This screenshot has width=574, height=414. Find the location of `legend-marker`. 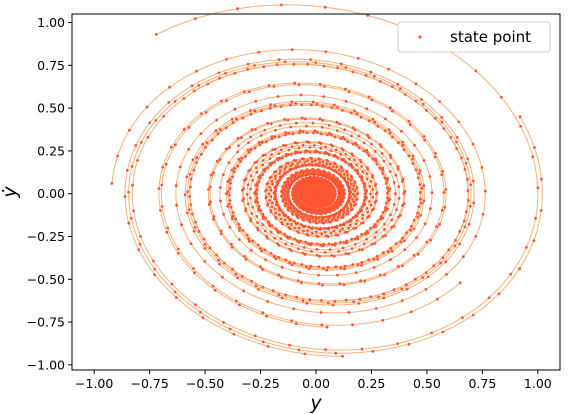

legend-marker is located at coordinates (420, 37).